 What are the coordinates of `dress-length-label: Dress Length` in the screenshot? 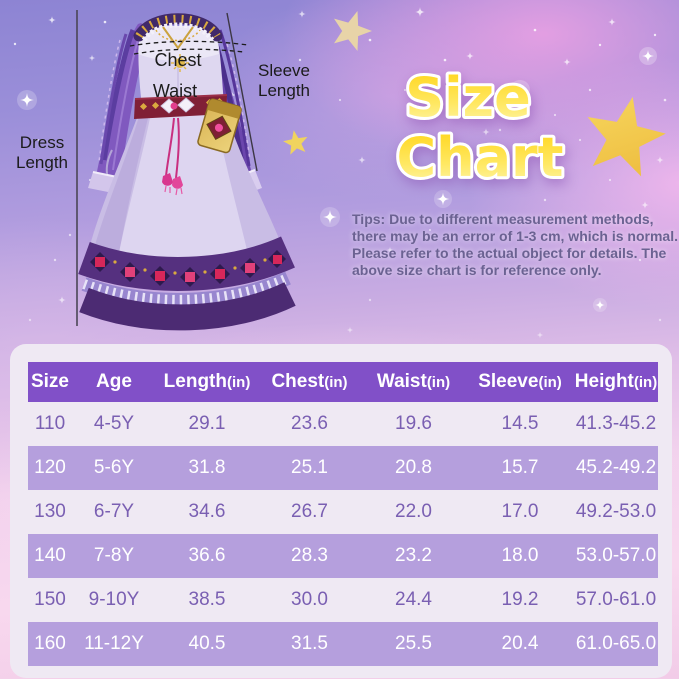 It's located at (42, 153).